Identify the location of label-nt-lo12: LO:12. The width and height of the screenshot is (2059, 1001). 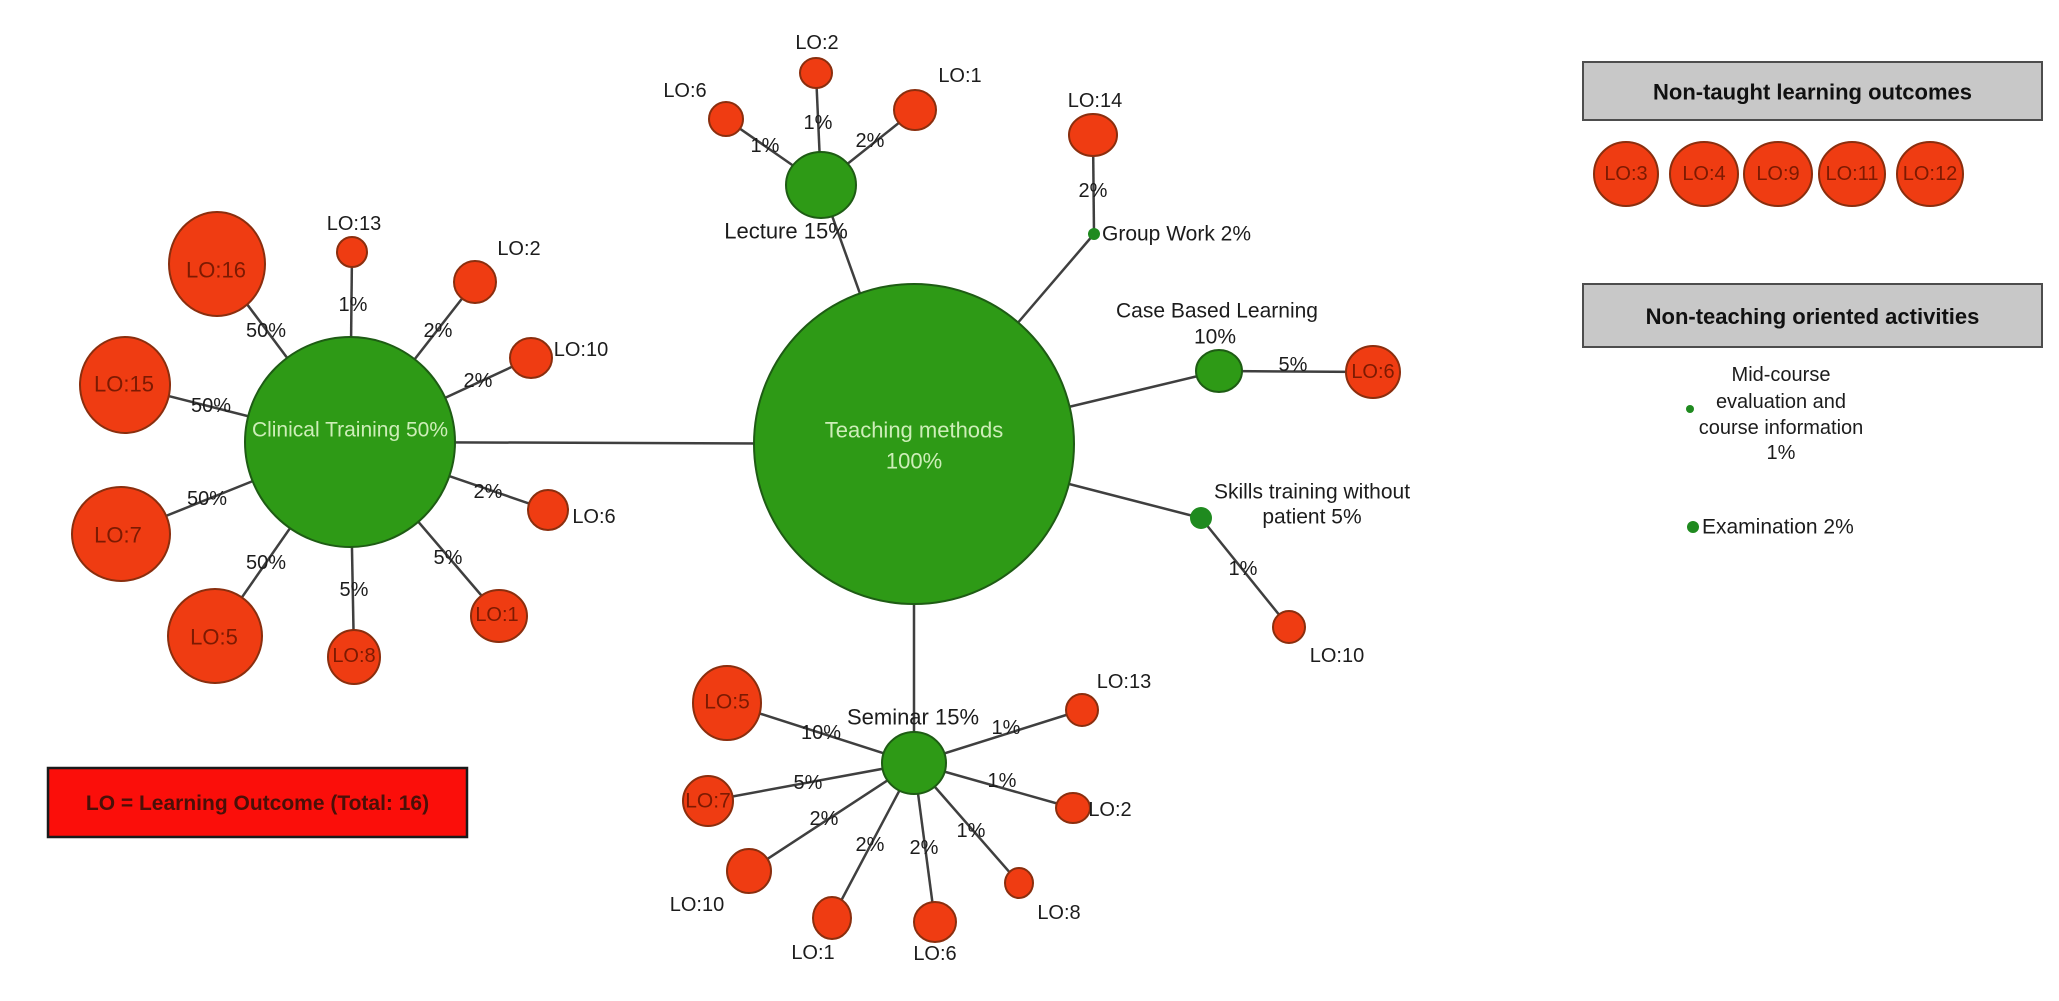
(1930, 174).